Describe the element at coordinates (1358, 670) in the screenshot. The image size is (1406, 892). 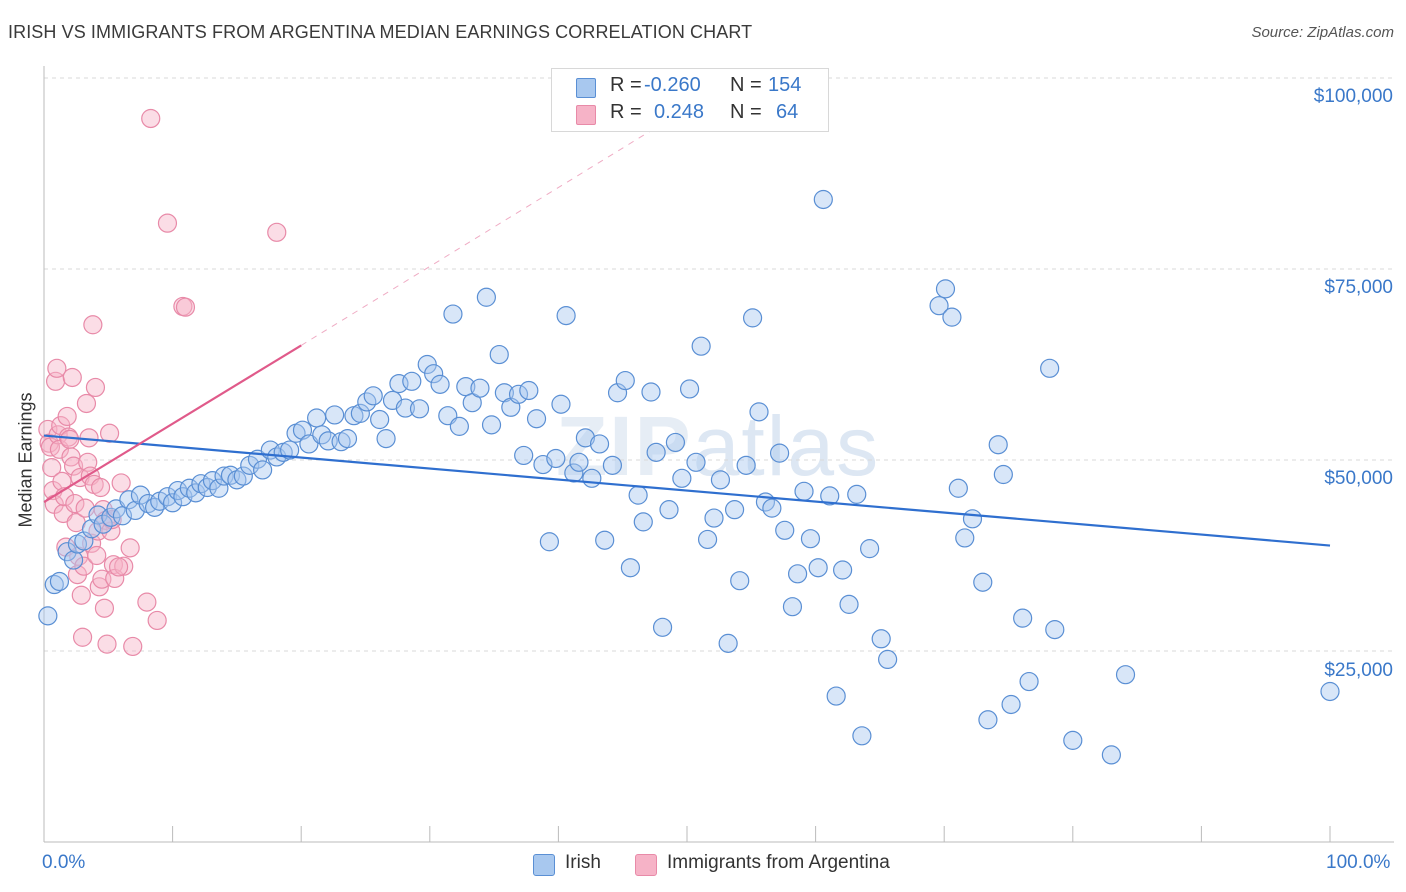
I see `y-tick-label-25000: $25,000` at that location.